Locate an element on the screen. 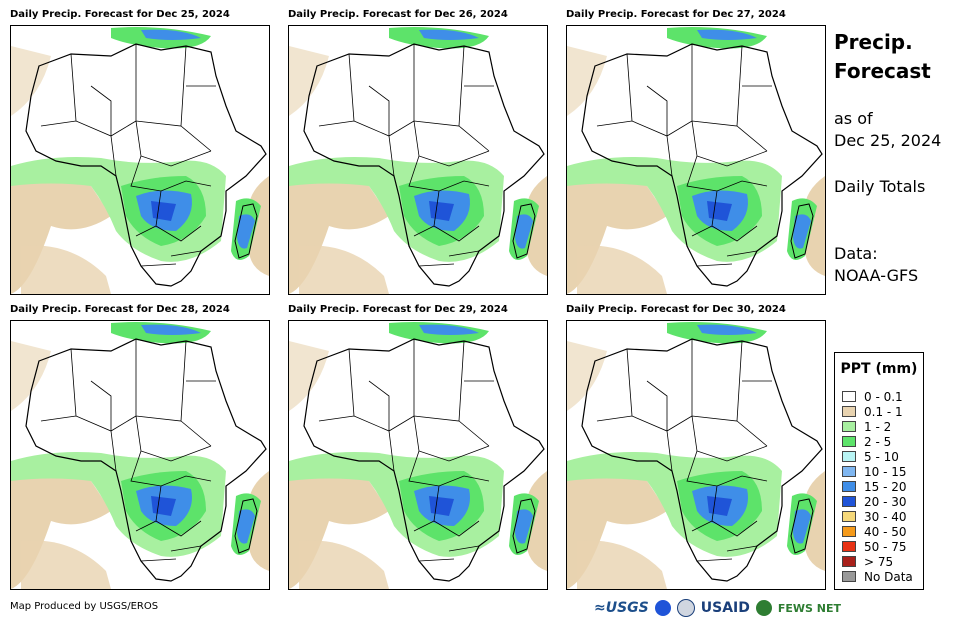  legend-label: 20 - 30 is located at coordinates (885, 501).